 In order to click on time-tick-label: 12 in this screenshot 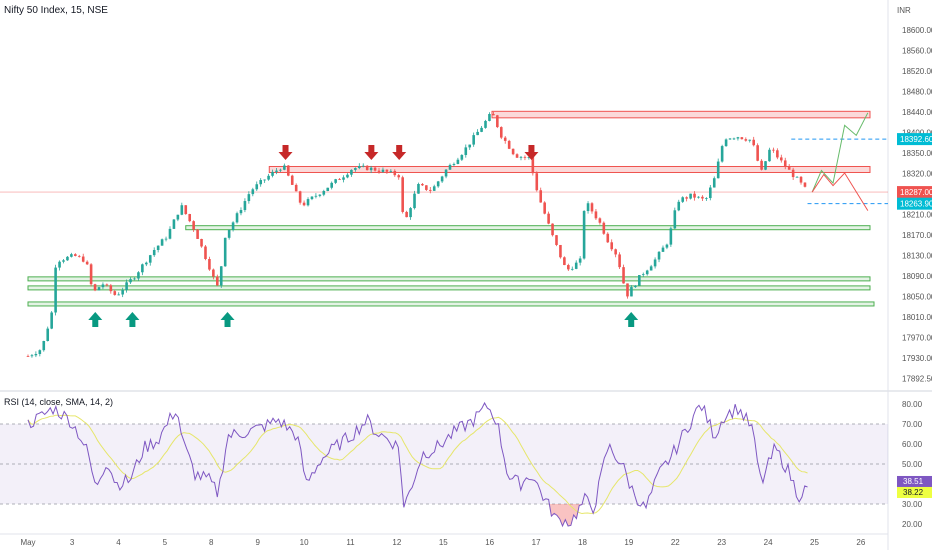, I will do `click(396, 542)`.